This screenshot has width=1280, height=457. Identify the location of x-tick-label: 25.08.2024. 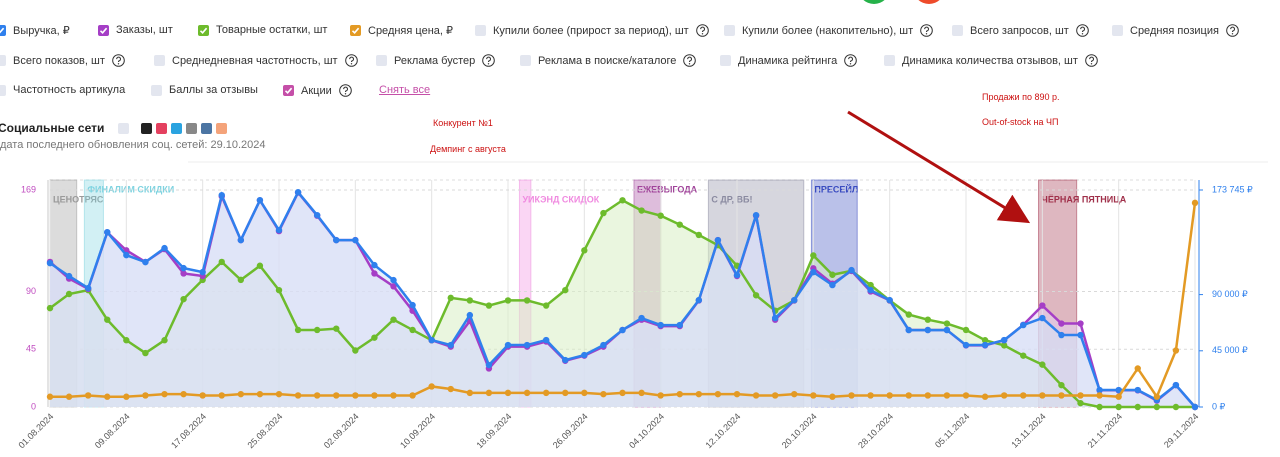
(264, 430).